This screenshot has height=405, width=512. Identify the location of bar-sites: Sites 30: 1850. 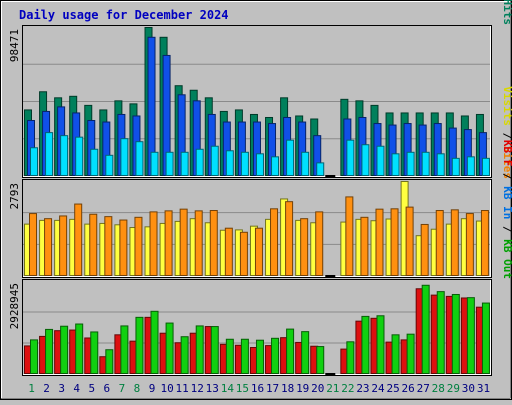
(469, 244).